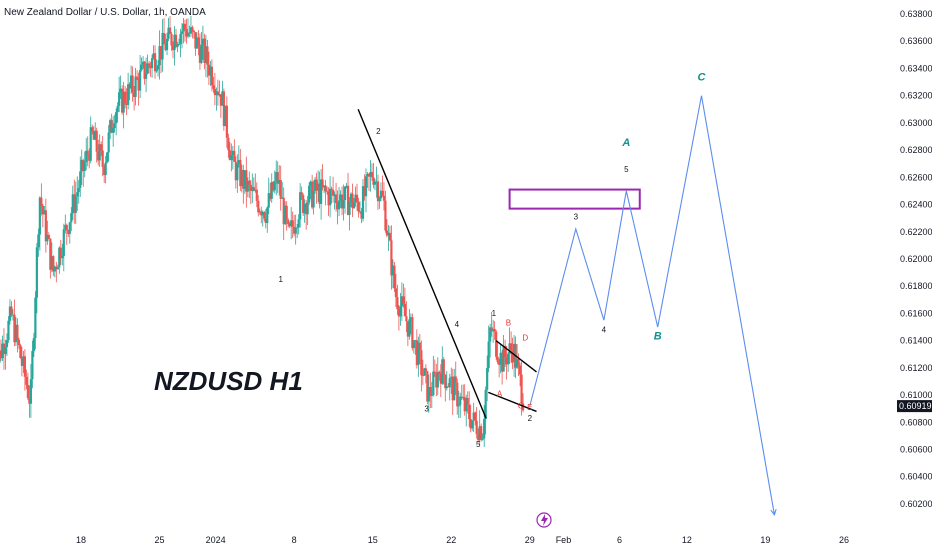  What do you see at coordinates (494, 313) in the screenshot?
I see `wave-label: 1` at bounding box center [494, 313].